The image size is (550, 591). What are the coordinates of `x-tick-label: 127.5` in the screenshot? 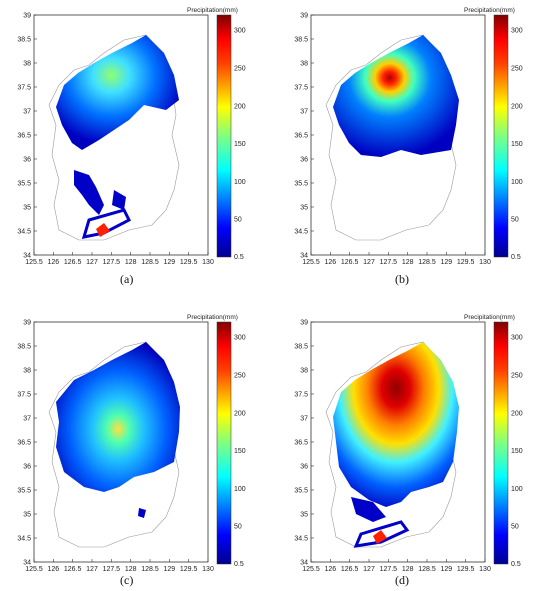 It's located at (389, 569).